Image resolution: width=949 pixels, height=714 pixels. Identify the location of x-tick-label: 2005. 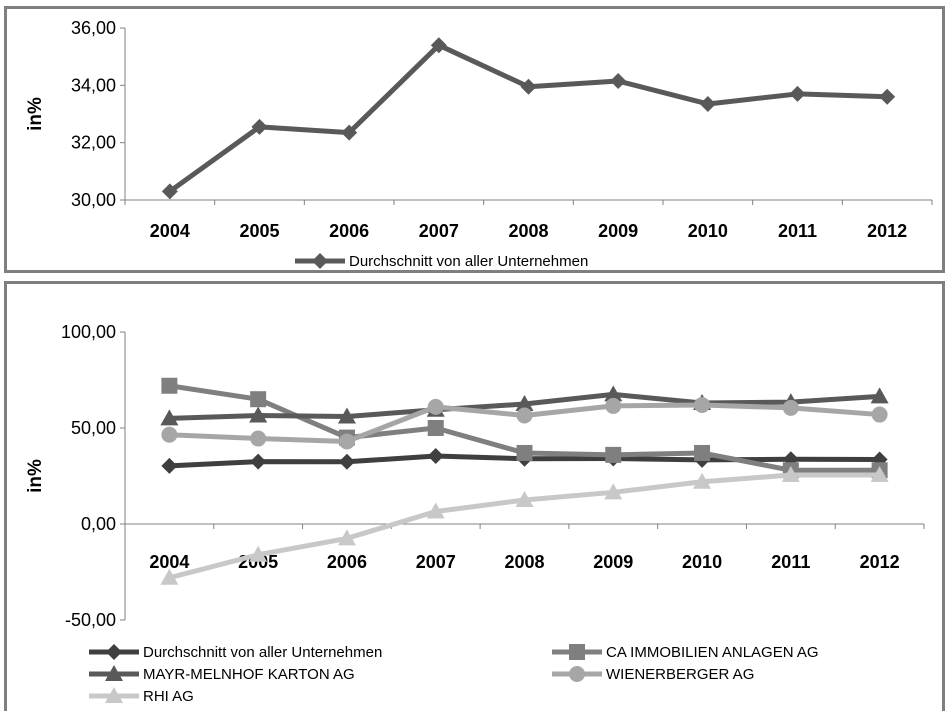
(259, 231).